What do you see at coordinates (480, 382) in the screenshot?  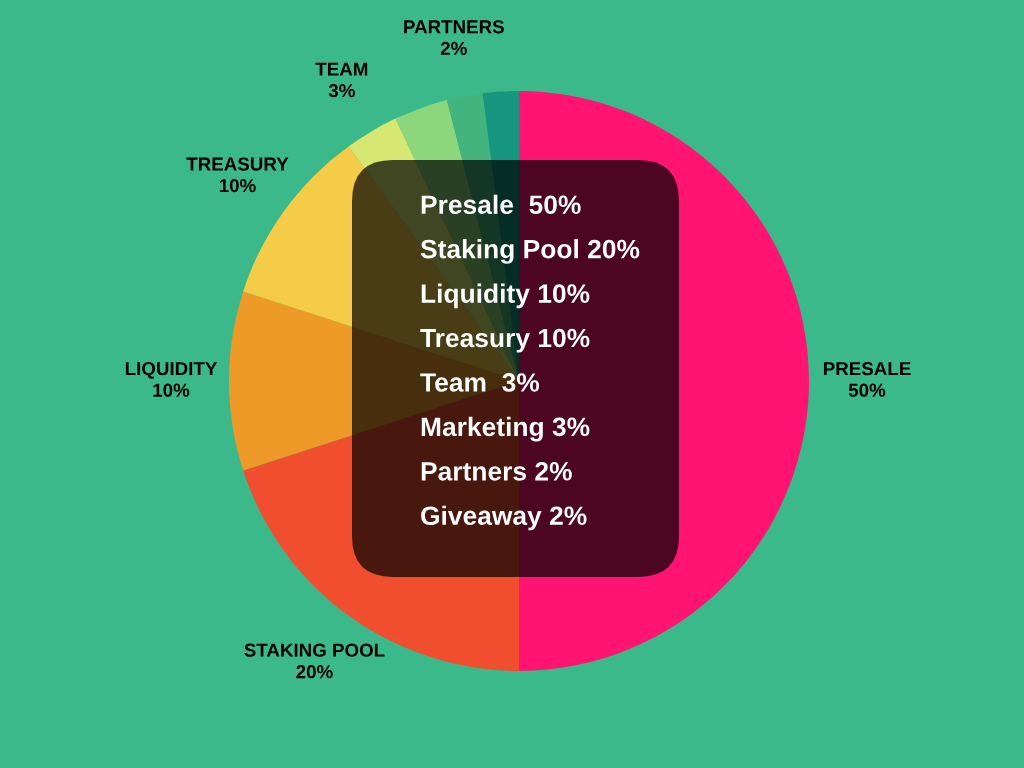 I see `text: Team 3%` at bounding box center [480, 382].